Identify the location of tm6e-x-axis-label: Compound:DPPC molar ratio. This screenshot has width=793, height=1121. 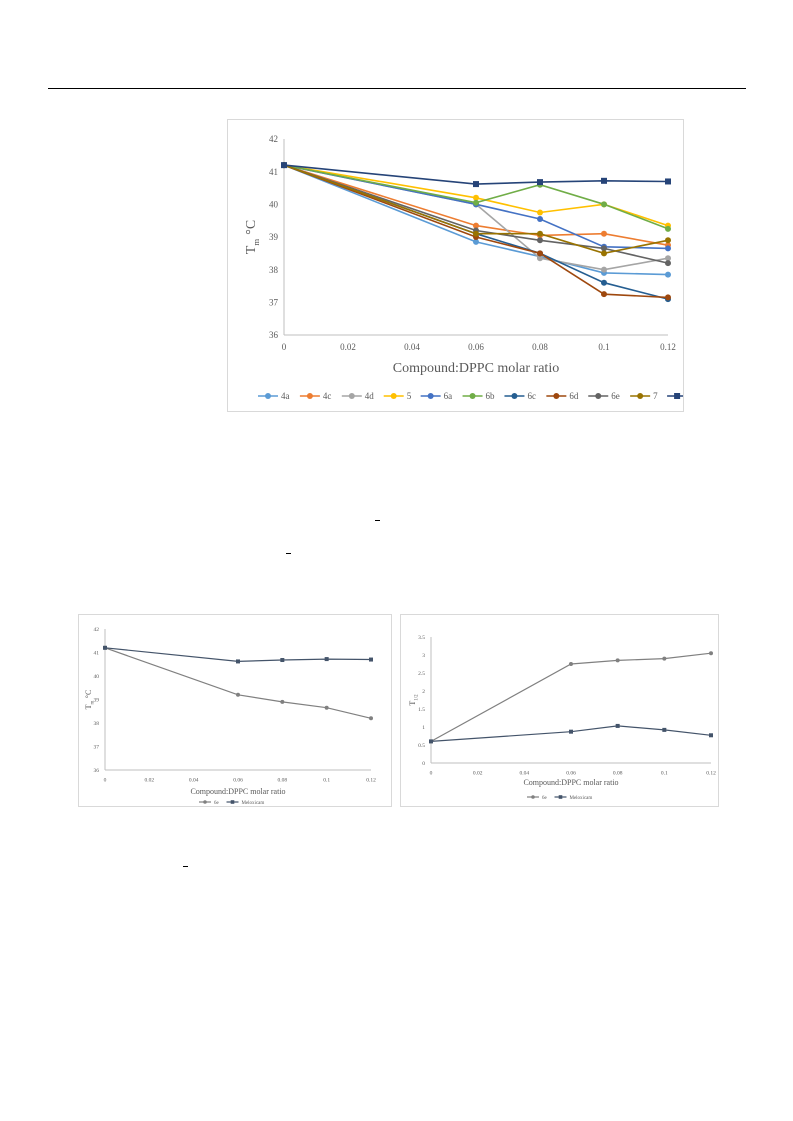
(237, 791).